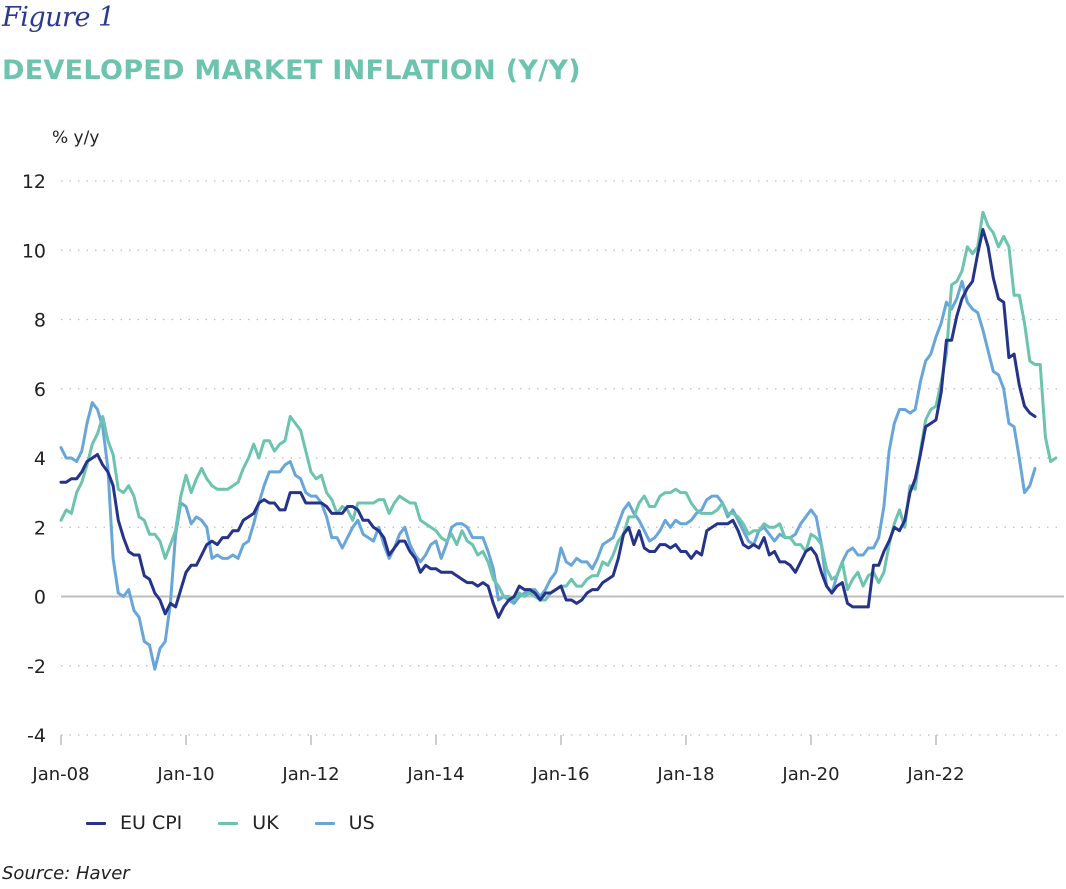 The width and height of the screenshot is (1066, 889). Describe the element at coordinates (185, 774) in the screenshot. I see `x-tick-label: Jan-10` at that location.